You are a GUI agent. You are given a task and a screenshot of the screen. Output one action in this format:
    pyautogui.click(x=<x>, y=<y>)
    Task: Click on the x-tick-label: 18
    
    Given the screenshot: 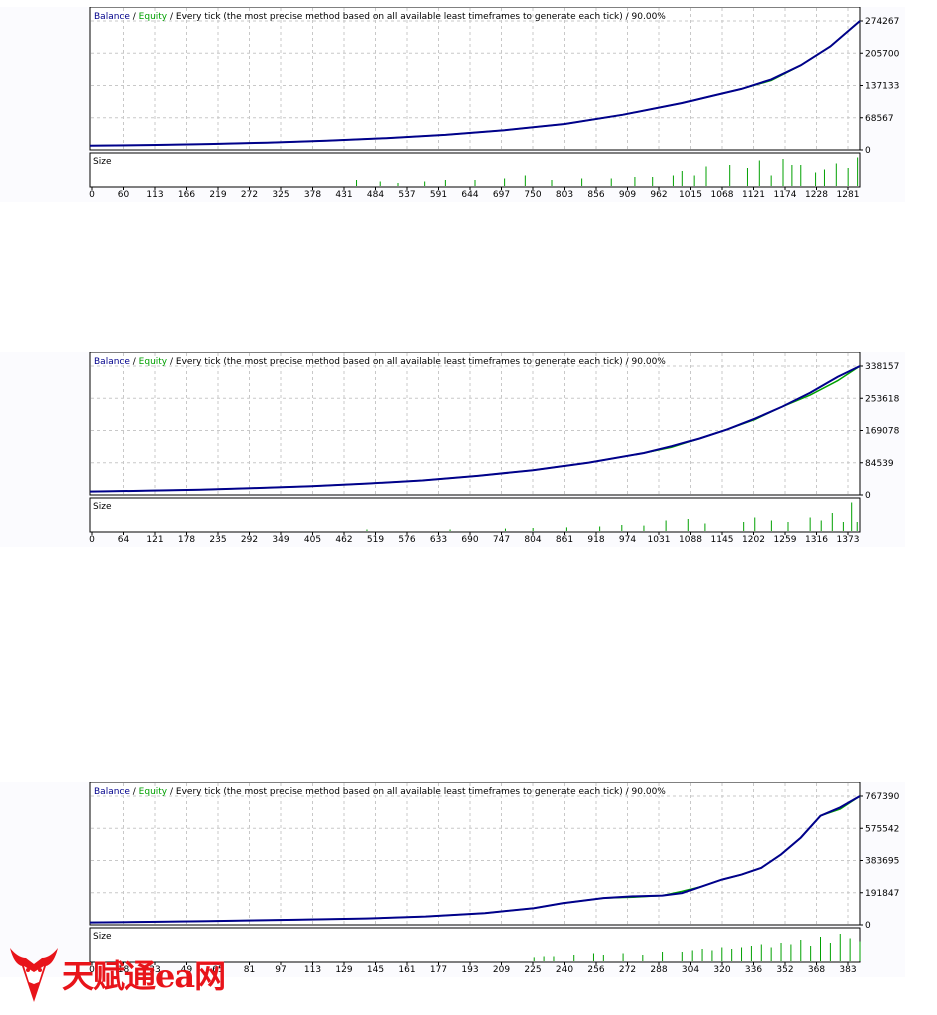 What is the action you would take?
    pyautogui.click(x=124, y=970)
    